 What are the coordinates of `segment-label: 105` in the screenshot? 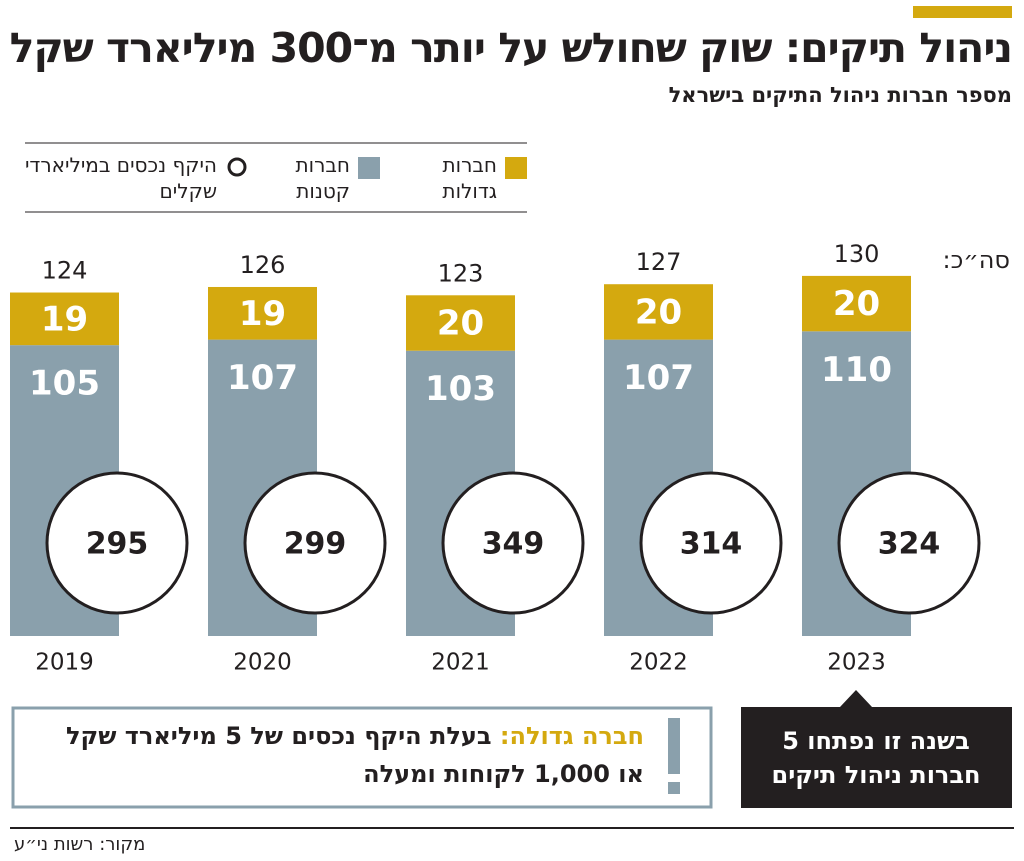 It's located at (64, 384).